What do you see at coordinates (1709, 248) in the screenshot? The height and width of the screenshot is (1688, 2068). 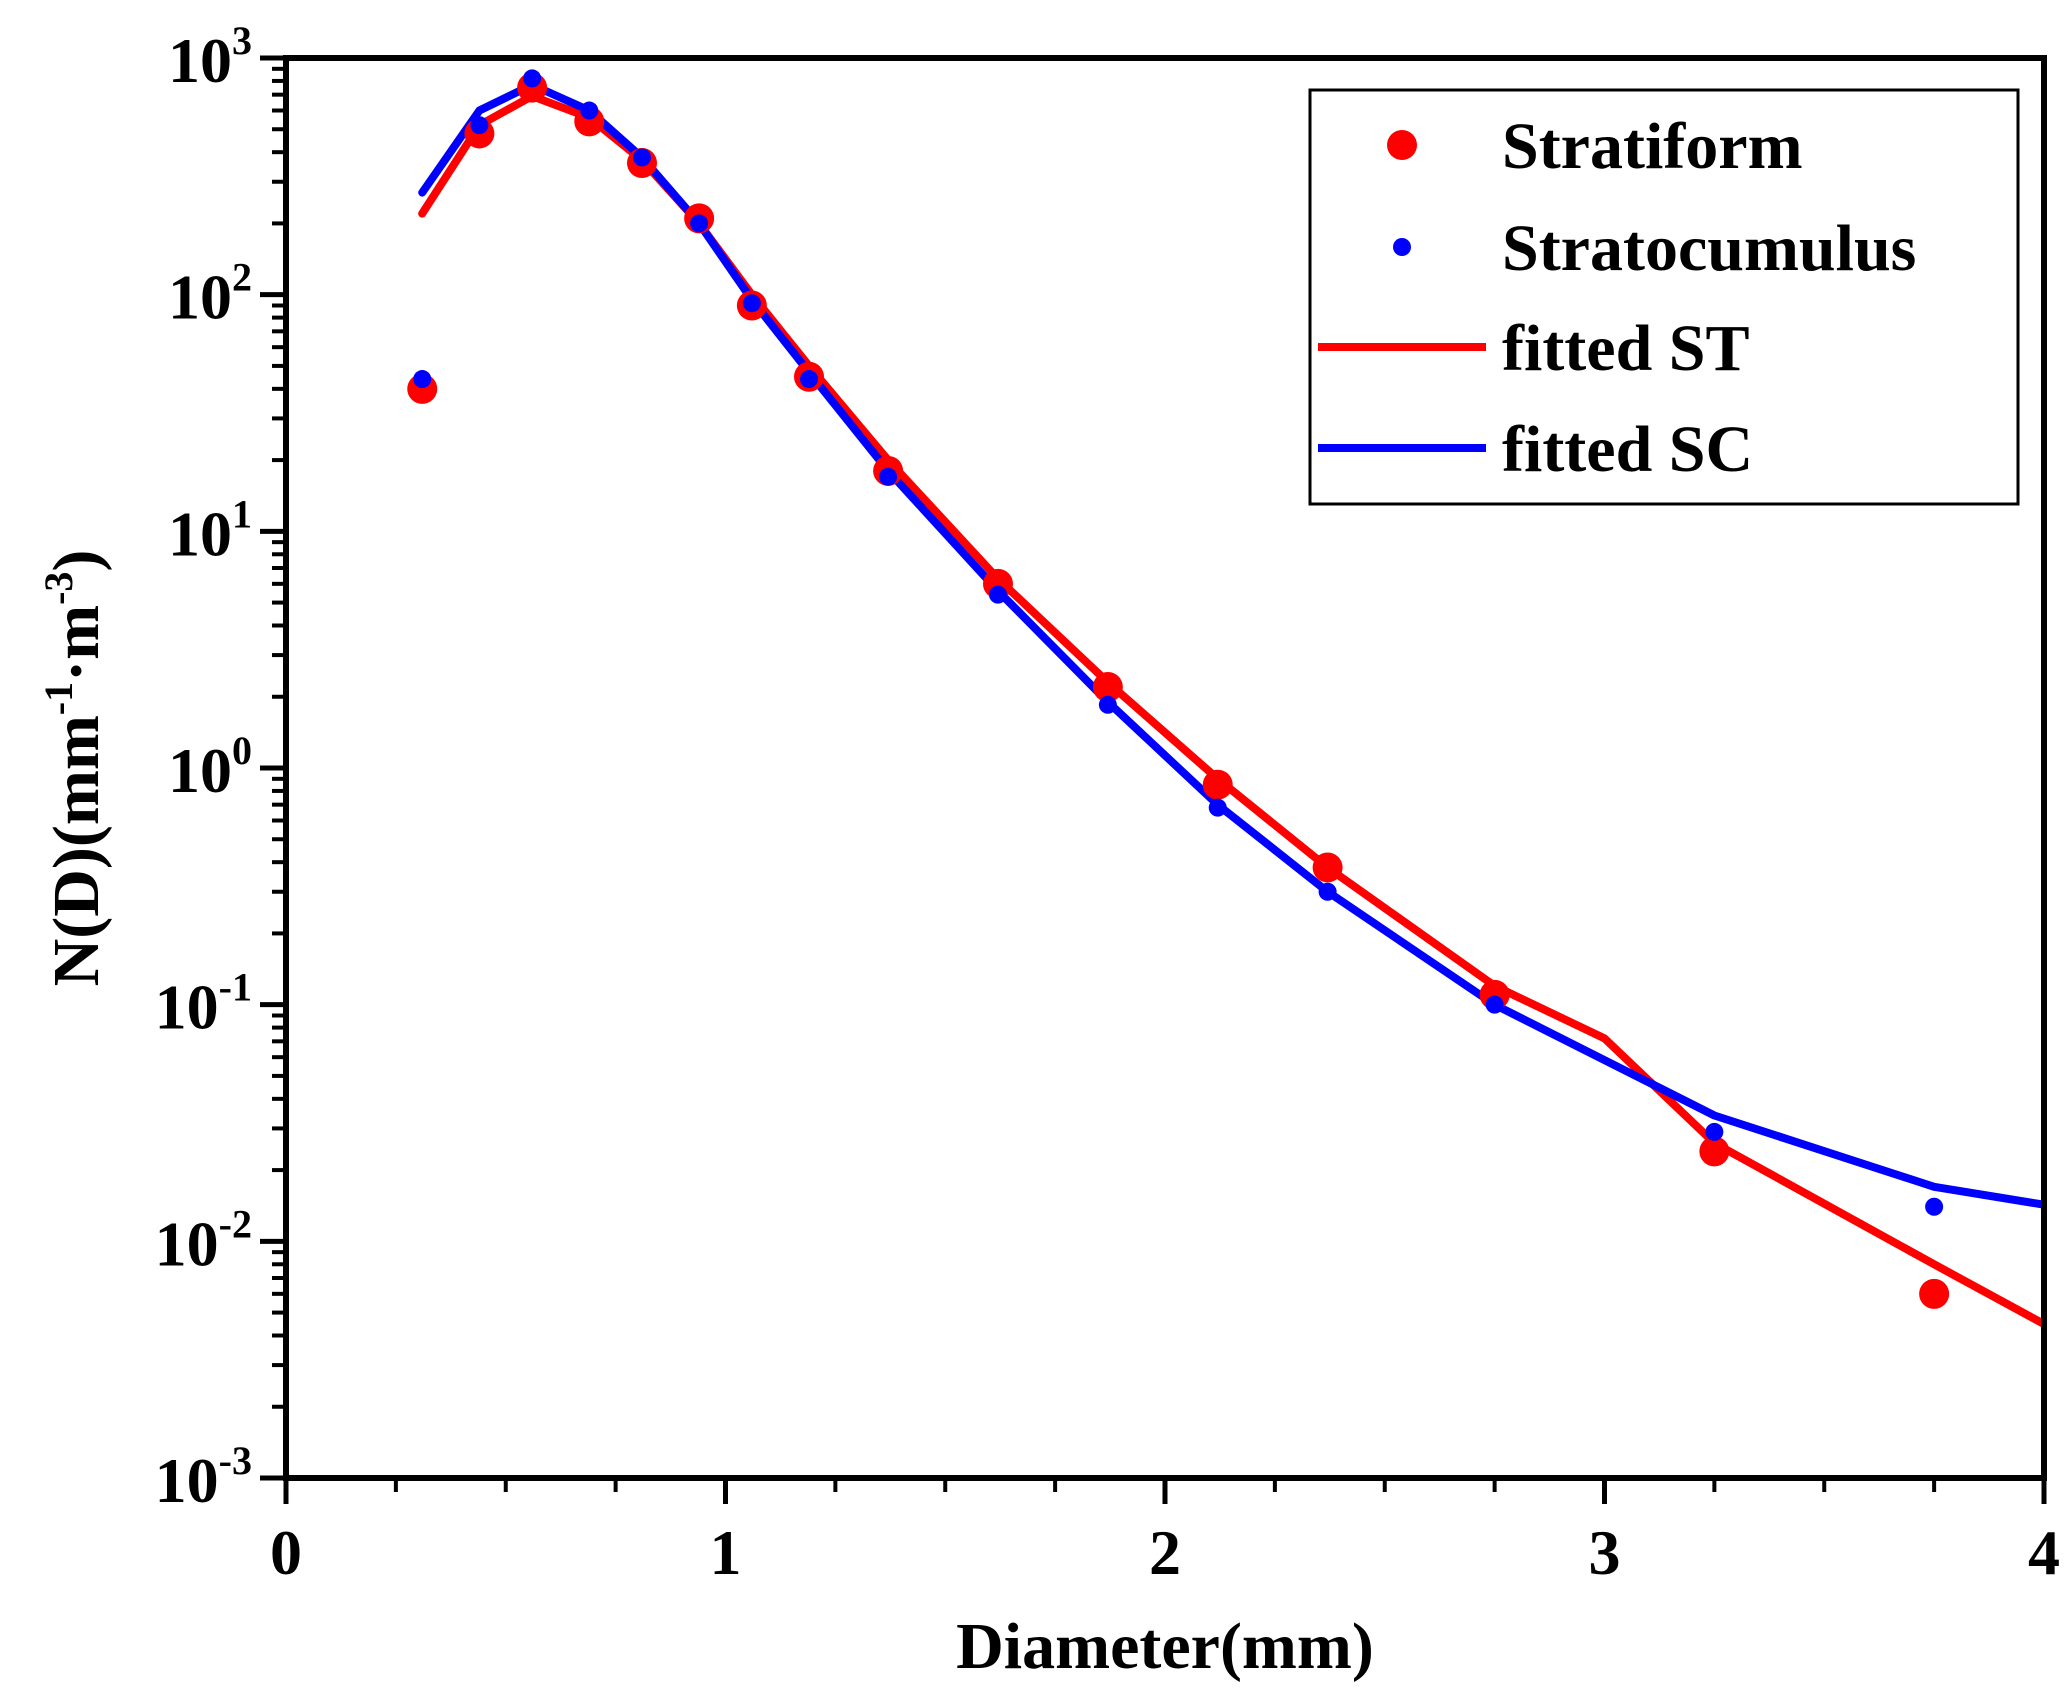 I see `legend-label-stratocumulus: Stratocumulus` at bounding box center [1709, 248].